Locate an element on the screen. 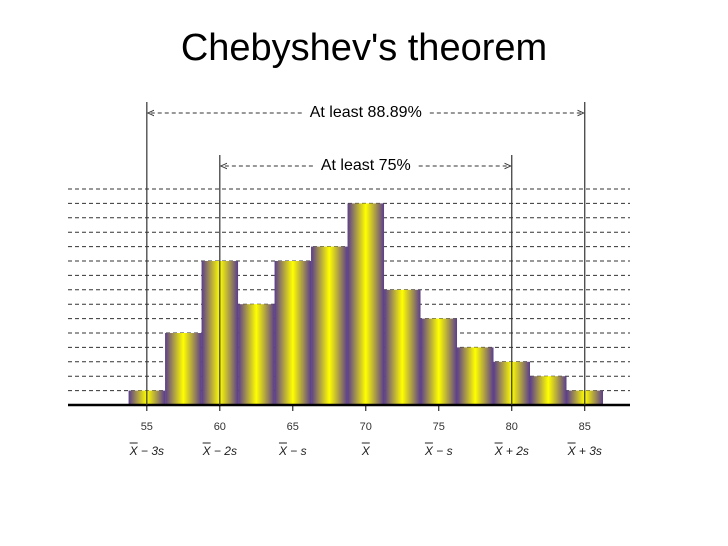  x-tick-label: 75 is located at coordinates (439, 427).